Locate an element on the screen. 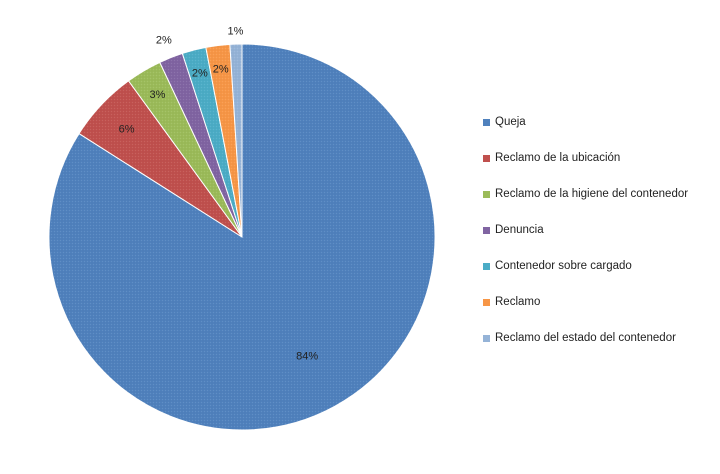  legend-item: Reclamo de la ubicación is located at coordinates (599, 158).